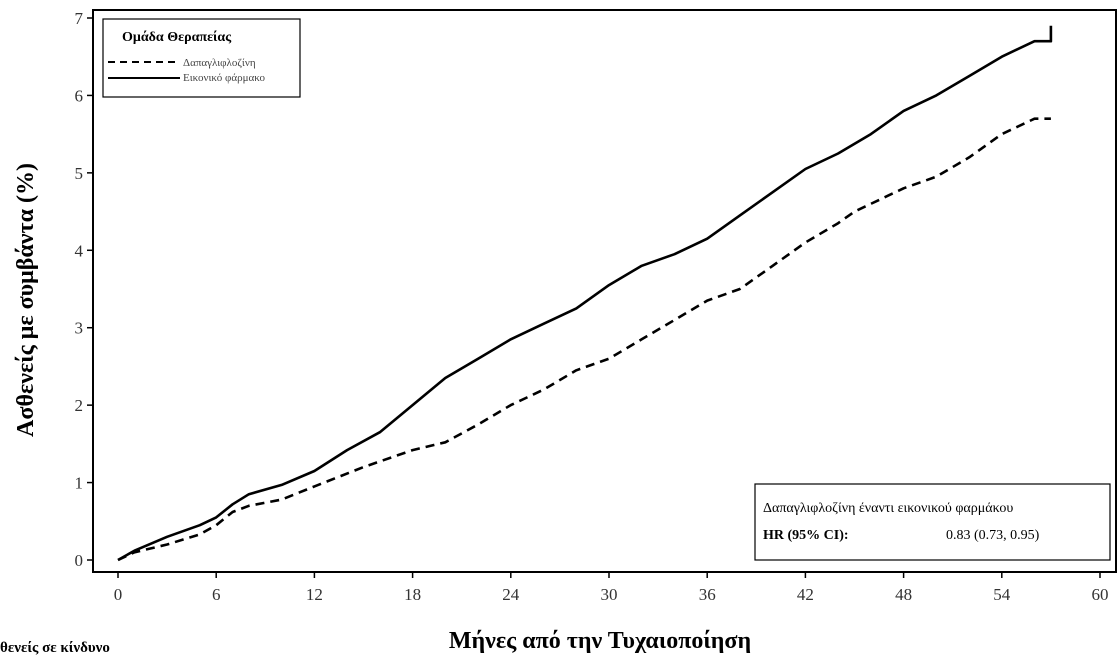  Describe the element at coordinates (609, 594) in the screenshot. I see `x-tick-label: 30` at that location.